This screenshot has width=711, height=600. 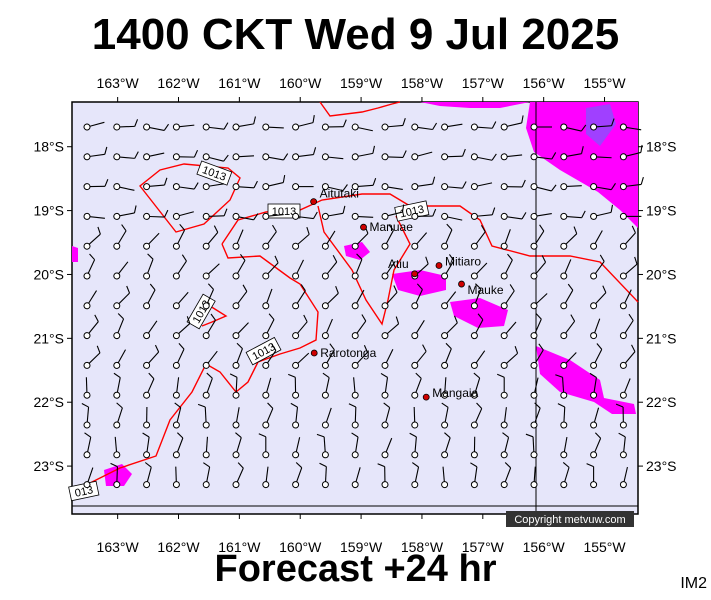 I want to click on place-label: Manuae, so click(x=392, y=227).